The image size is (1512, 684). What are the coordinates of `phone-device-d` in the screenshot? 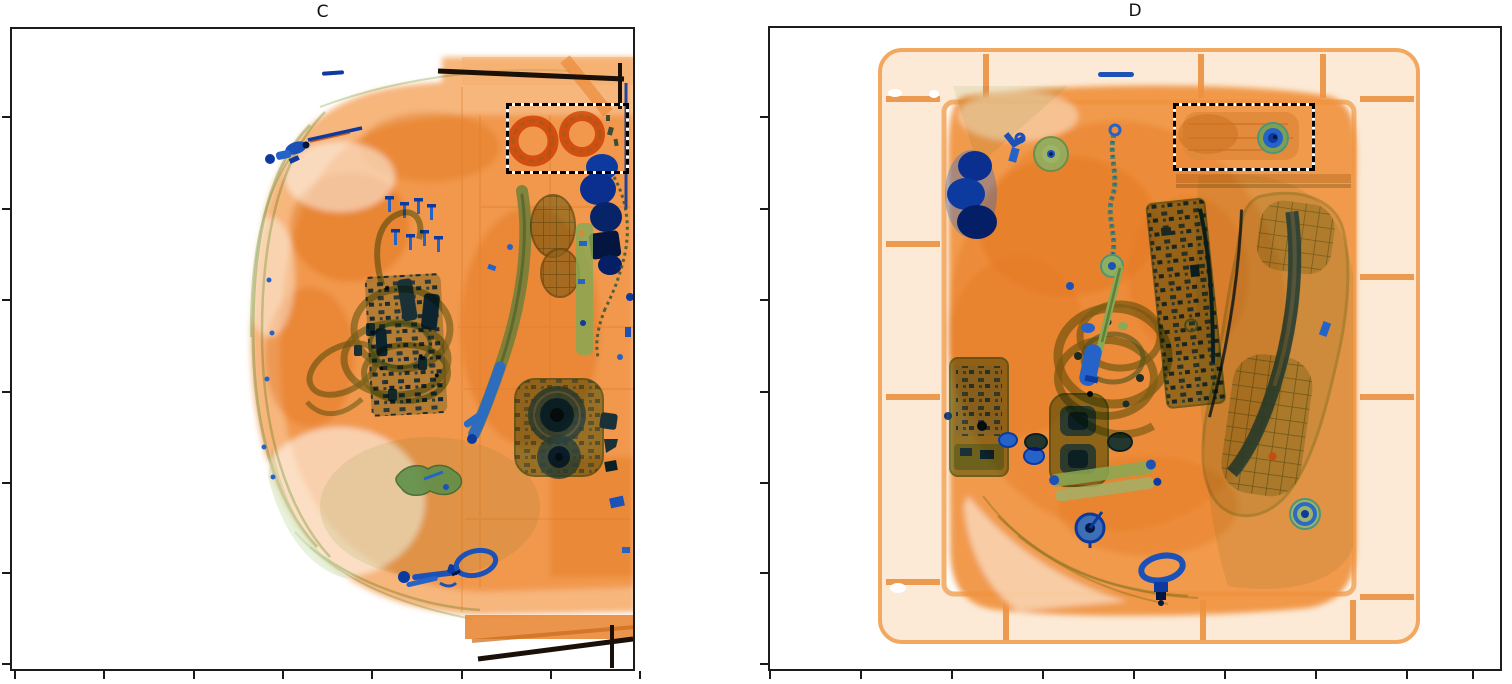 It's located at (976, 417).